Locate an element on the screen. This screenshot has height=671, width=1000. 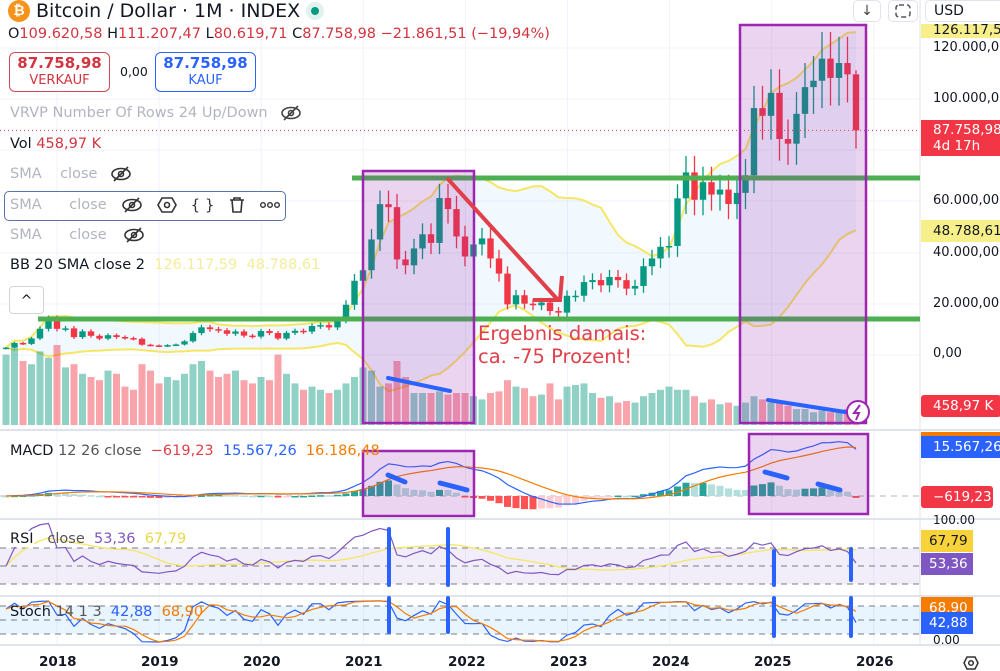
highlight-box-2021 is located at coordinates (418, 297).